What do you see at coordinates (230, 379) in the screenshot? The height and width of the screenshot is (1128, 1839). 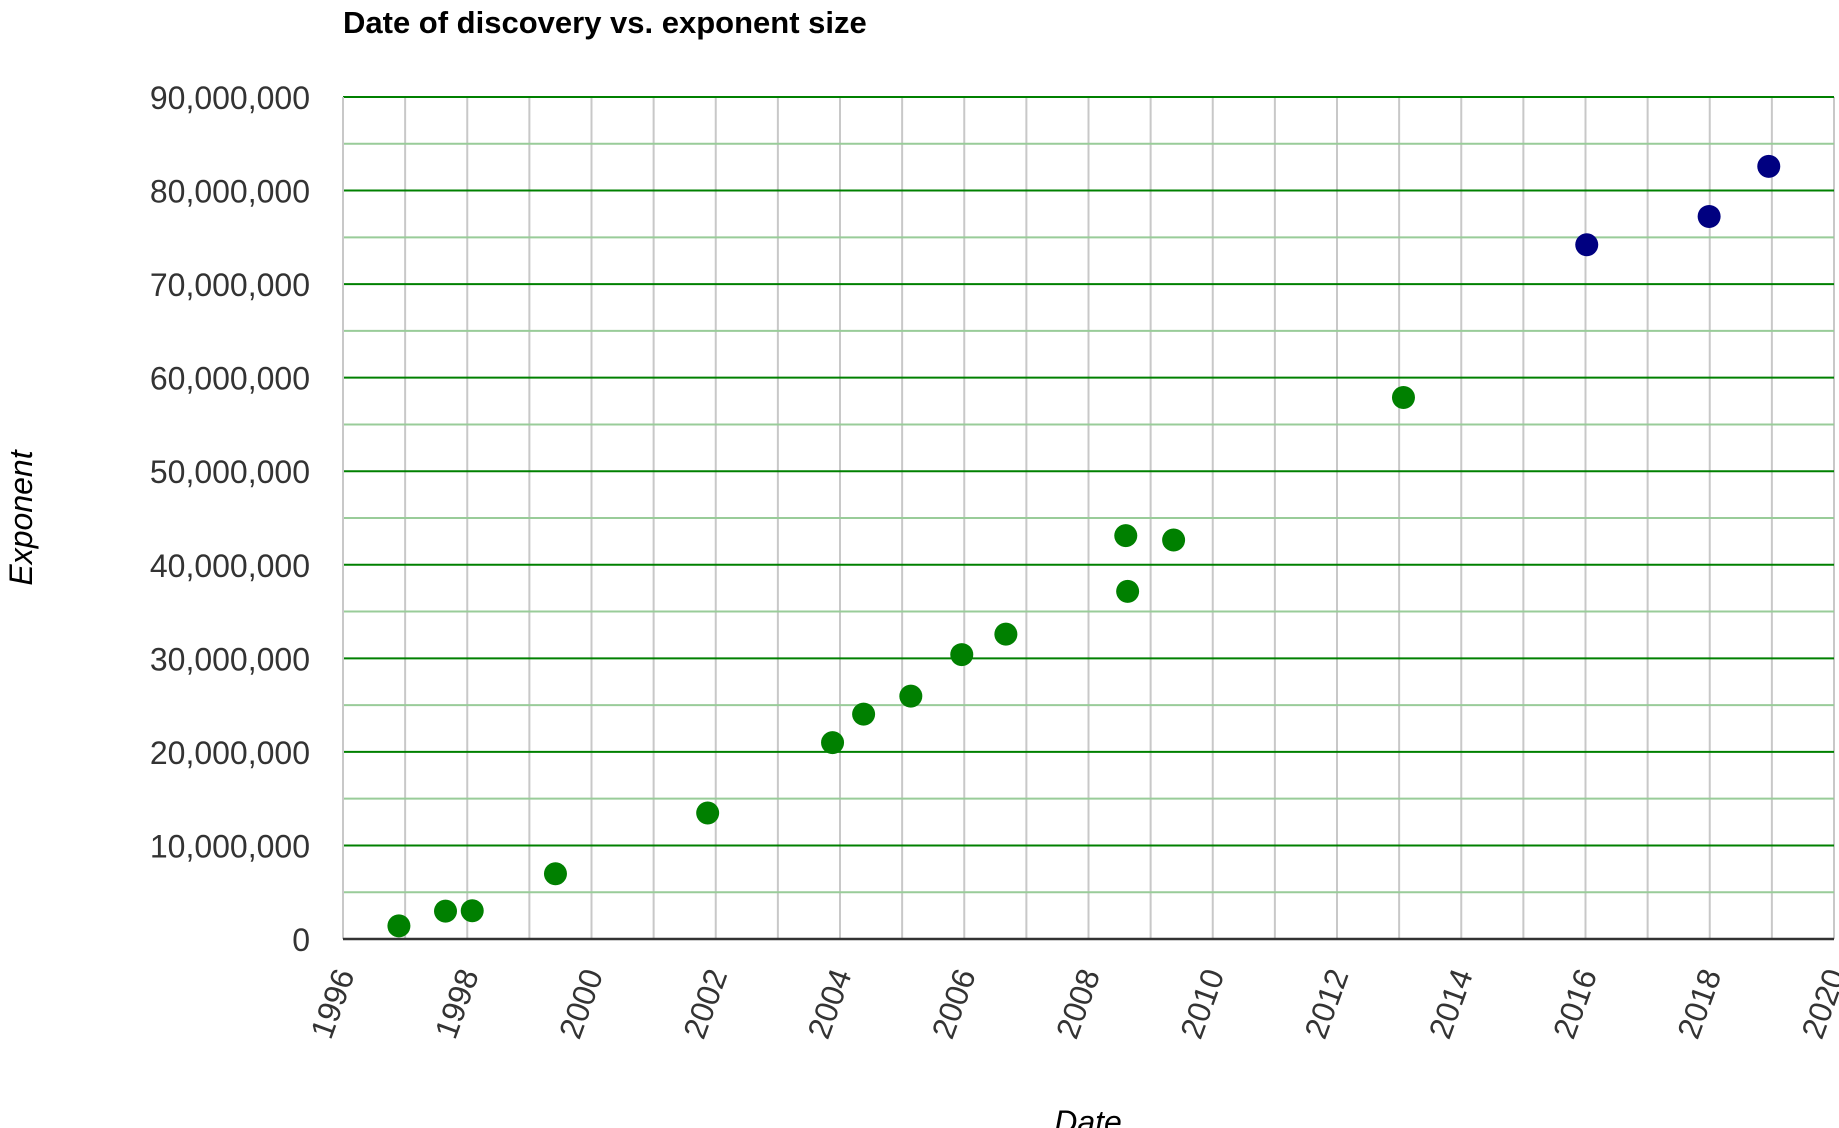 I see `y-tick-label: 60,000,000` at bounding box center [230, 379].